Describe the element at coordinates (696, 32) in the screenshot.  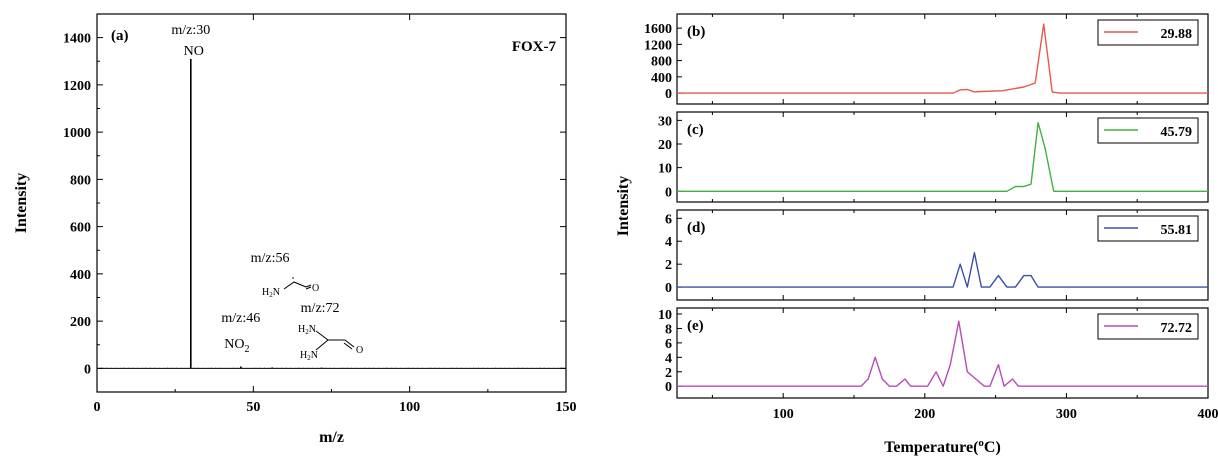
I see `panel-label: (b)` at that location.